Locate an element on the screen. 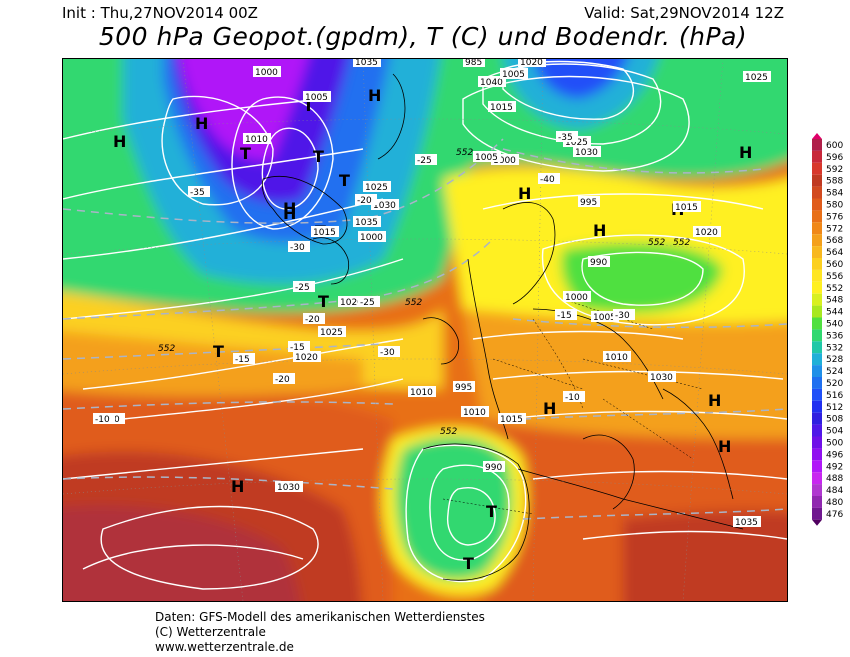 This screenshot has height=657, width=850. svg-text: -25 is located at coordinates (302, 288).